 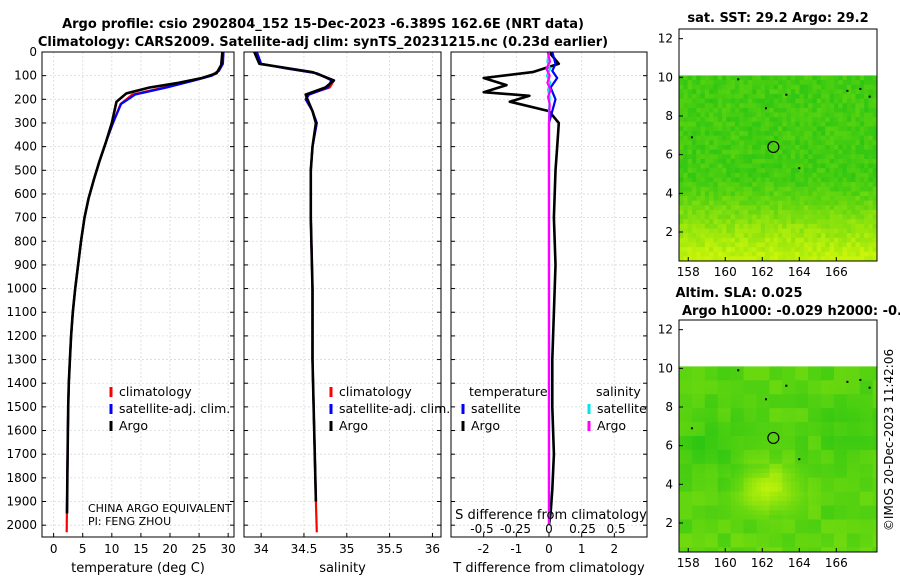 What do you see at coordinates (618, 391) in the screenshot?
I see `difference-legend-header-salinity: salinity` at bounding box center [618, 391].